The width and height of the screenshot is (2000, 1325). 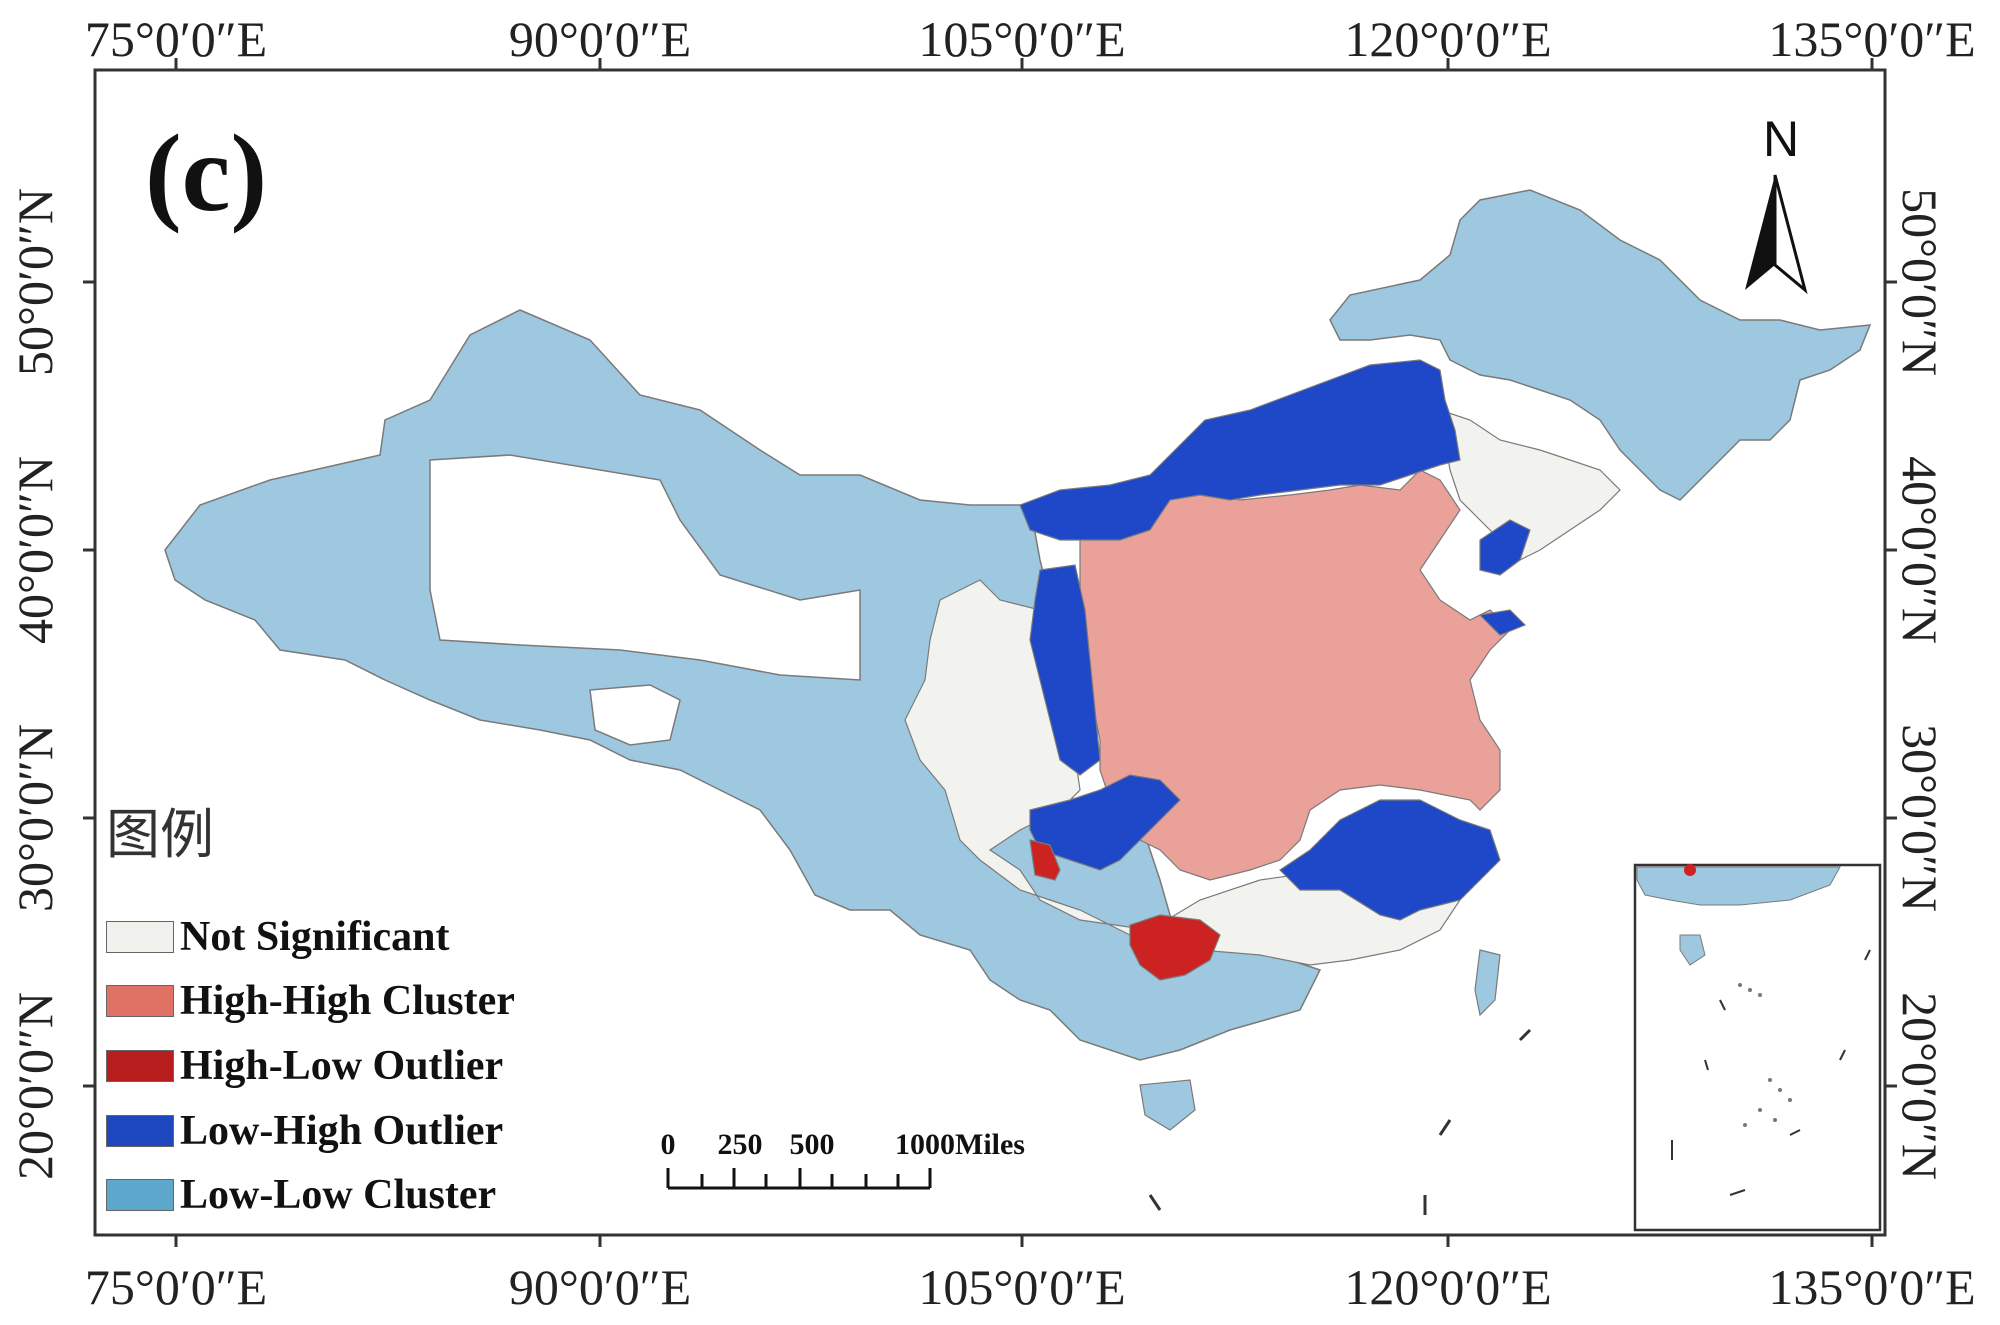 What do you see at coordinates (342, 1066) in the screenshot?
I see `legend-label-high-low: High-Low Outlier` at bounding box center [342, 1066].